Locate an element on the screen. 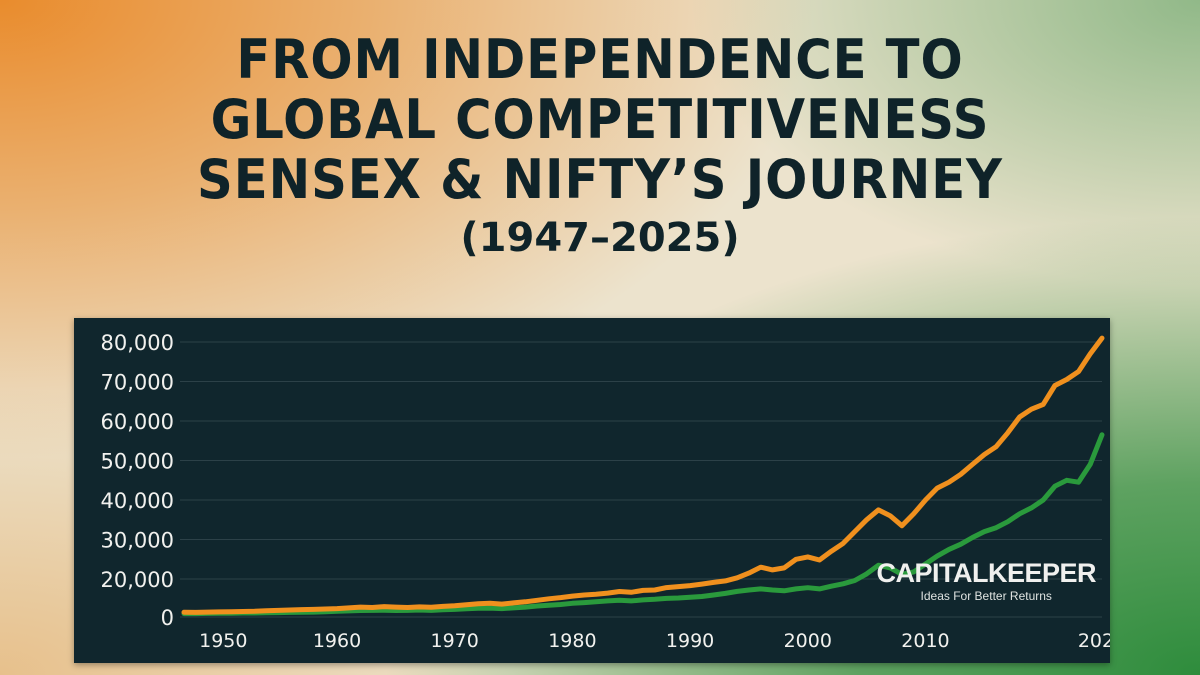 The image size is (1200, 675). title-years: (1947–2025) is located at coordinates (600, 238).